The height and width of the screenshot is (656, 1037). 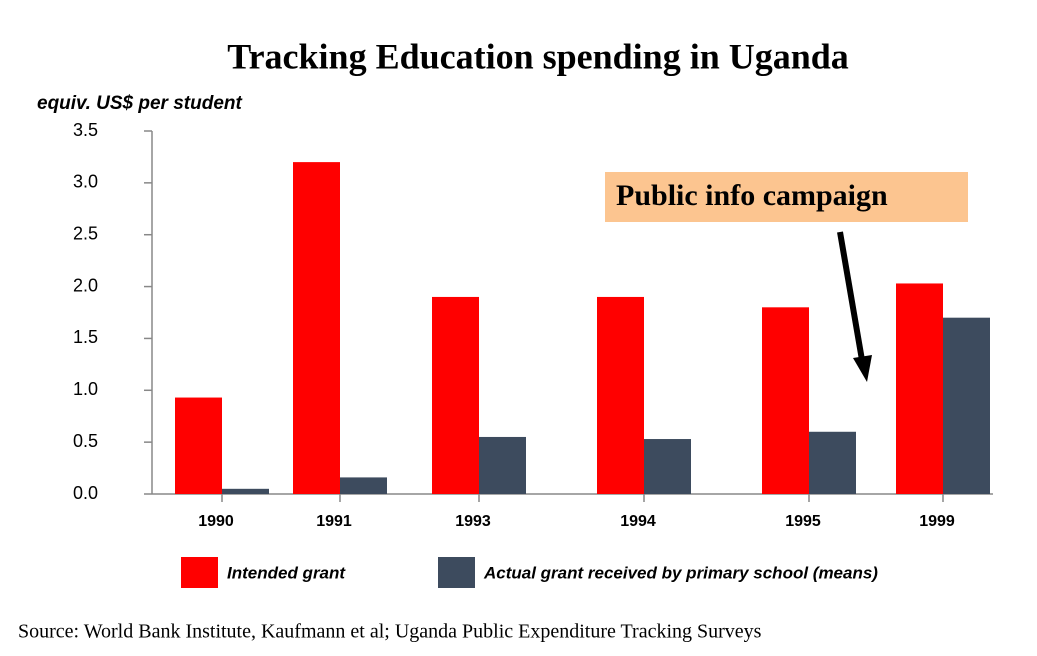 What do you see at coordinates (216, 521) in the screenshot?
I see `x-tick-label: 1990` at bounding box center [216, 521].